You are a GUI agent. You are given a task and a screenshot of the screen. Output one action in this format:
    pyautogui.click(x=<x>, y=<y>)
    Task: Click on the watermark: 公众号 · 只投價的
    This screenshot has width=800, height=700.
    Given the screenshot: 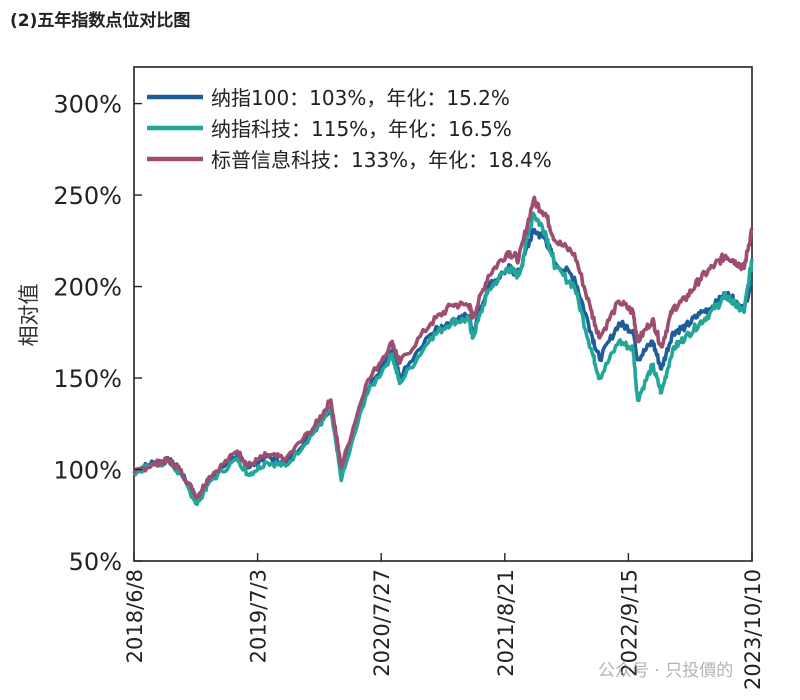 What is the action you would take?
    pyautogui.click(x=666, y=671)
    